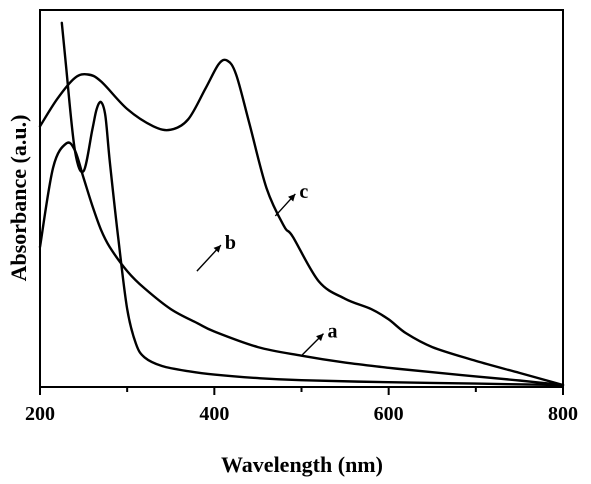  I want to click on x-tick-label: 200, so click(40, 414).